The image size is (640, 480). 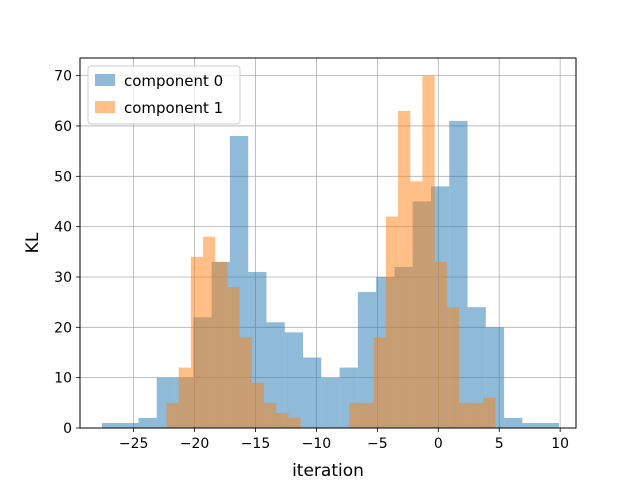 What do you see at coordinates (63, 177) in the screenshot?
I see `y-tick-label: 50` at bounding box center [63, 177].